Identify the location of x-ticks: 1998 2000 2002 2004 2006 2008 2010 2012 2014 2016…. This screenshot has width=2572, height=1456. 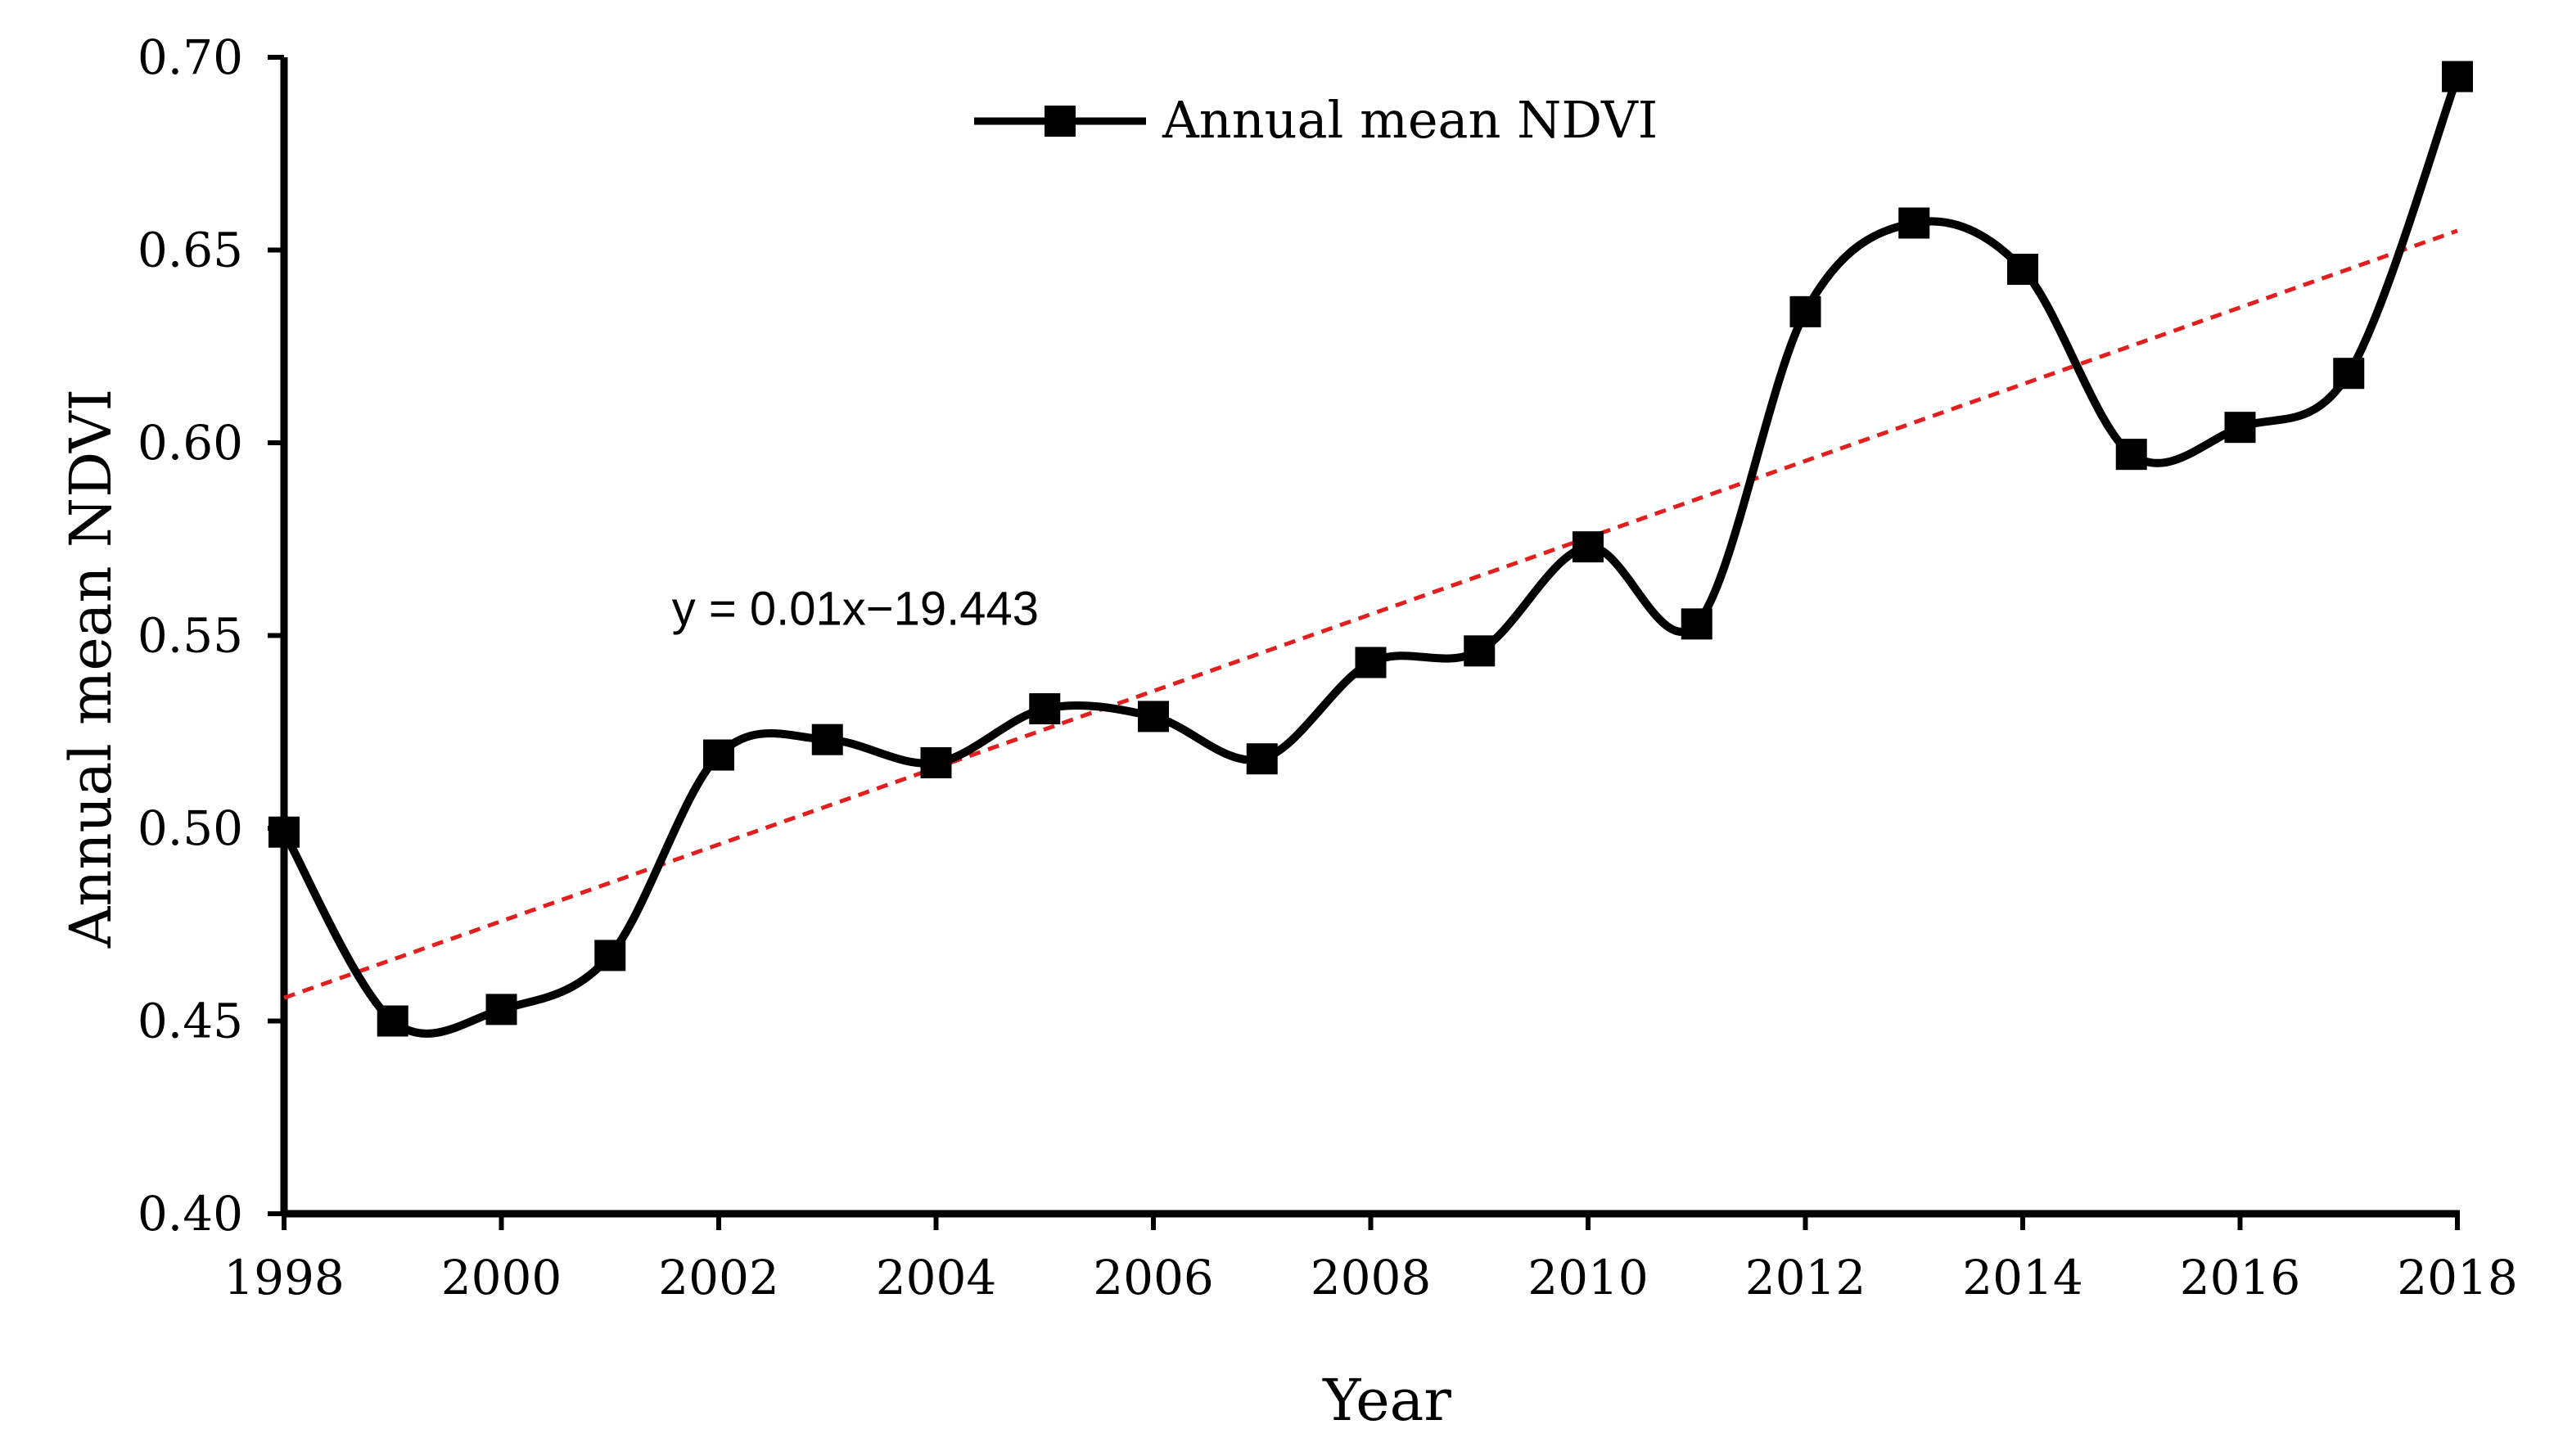
(1370, 1259).